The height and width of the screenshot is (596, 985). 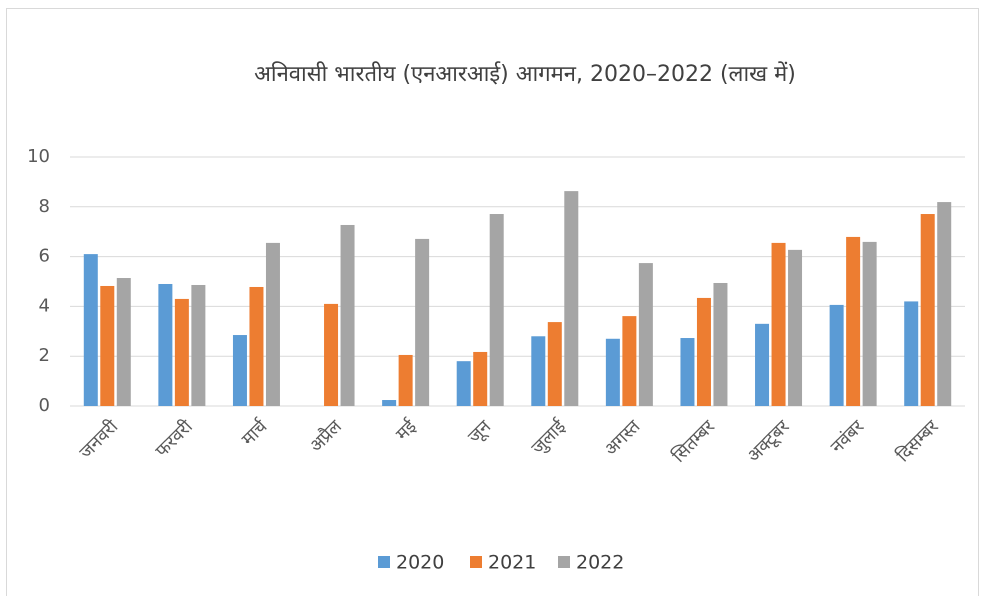 I want to click on y-tick-label: 4, so click(x=44, y=305).